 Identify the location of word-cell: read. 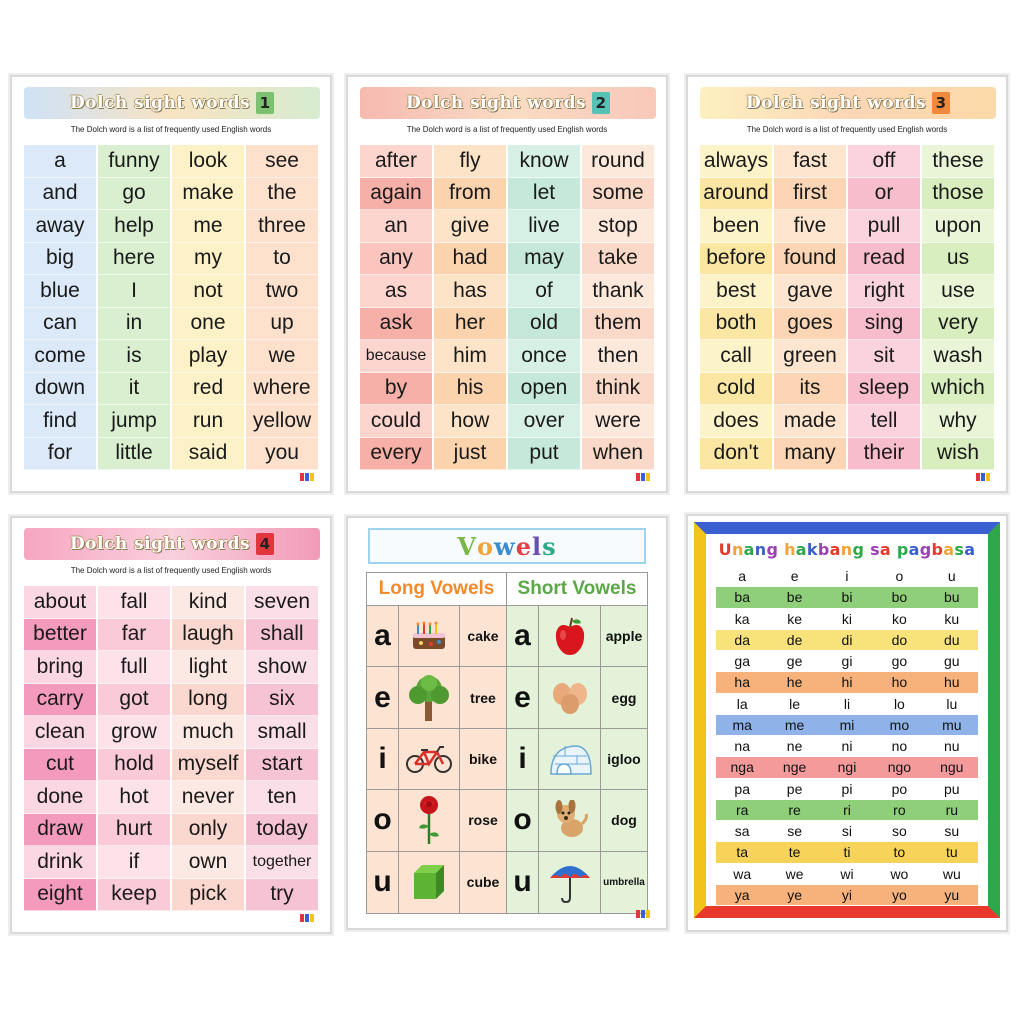
(885, 258).